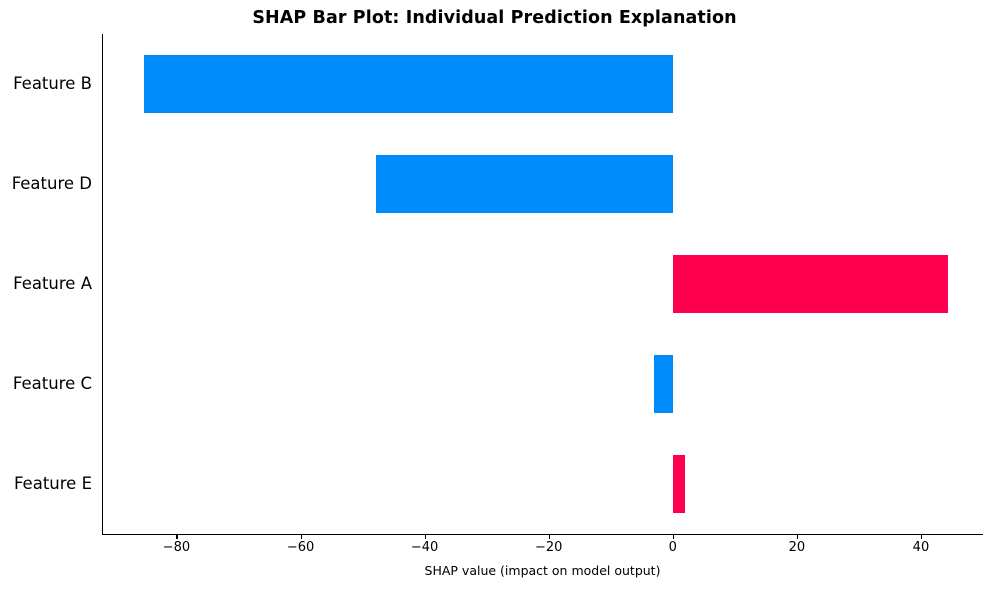 The width and height of the screenshot is (989, 590). What do you see at coordinates (672, 547) in the screenshot?
I see `x-tick-label: 0` at bounding box center [672, 547].